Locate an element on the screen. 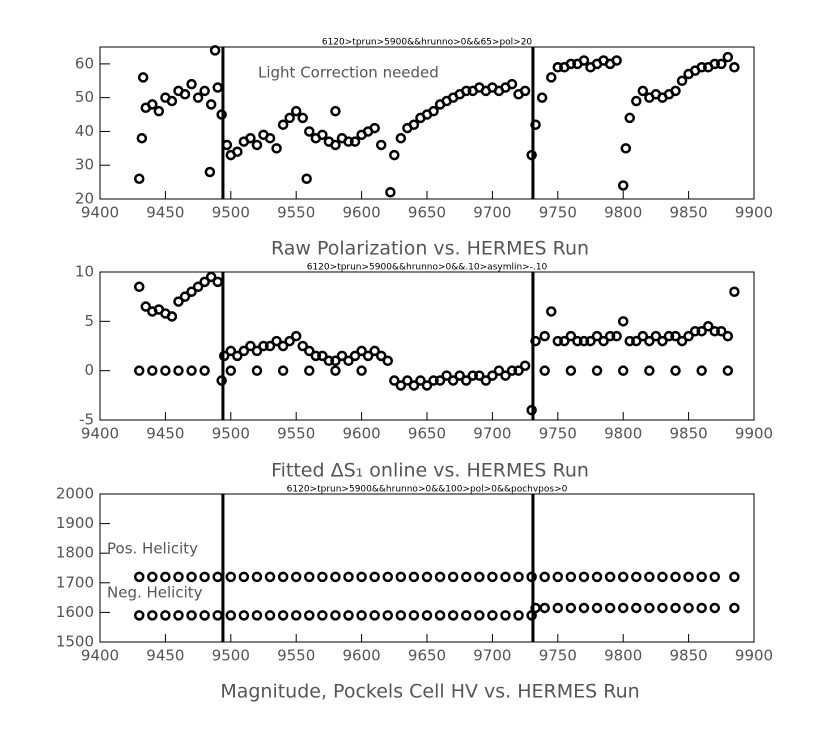 Image resolution: width=820 pixels, height=747 pixels. y-tick-label: 30 is located at coordinates (84, 165).